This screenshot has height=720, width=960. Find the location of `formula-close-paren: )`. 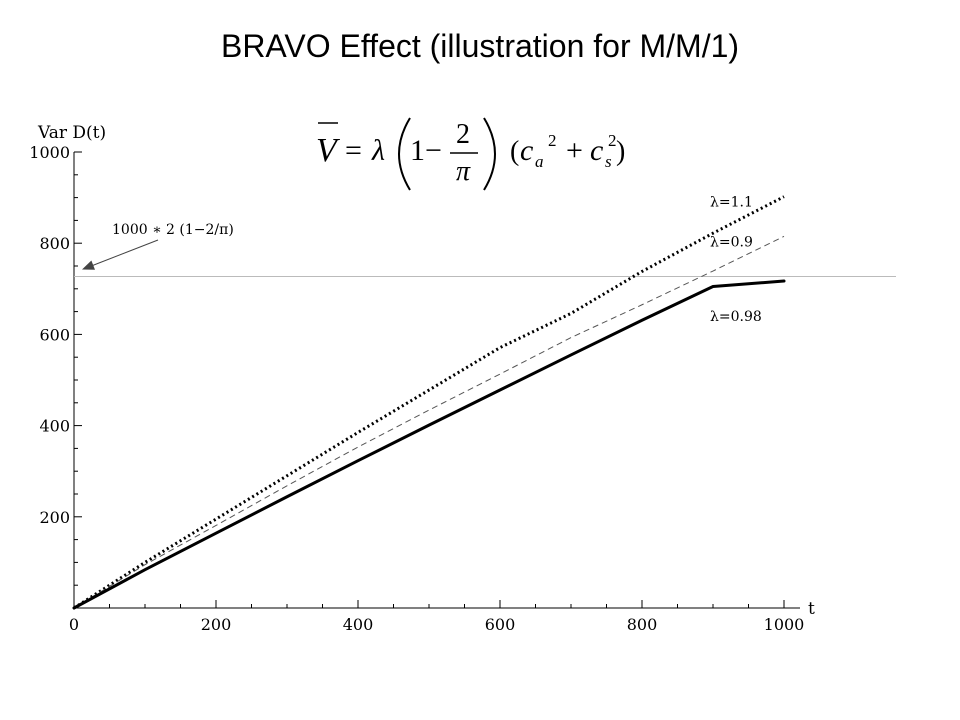

formula-close-paren: ) is located at coordinates (620, 151).